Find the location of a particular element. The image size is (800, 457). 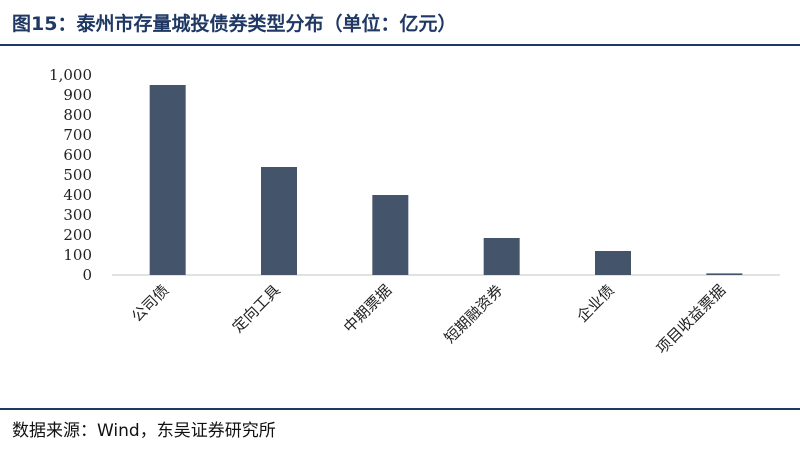

y-tick-label: 200 is located at coordinates (77, 235).